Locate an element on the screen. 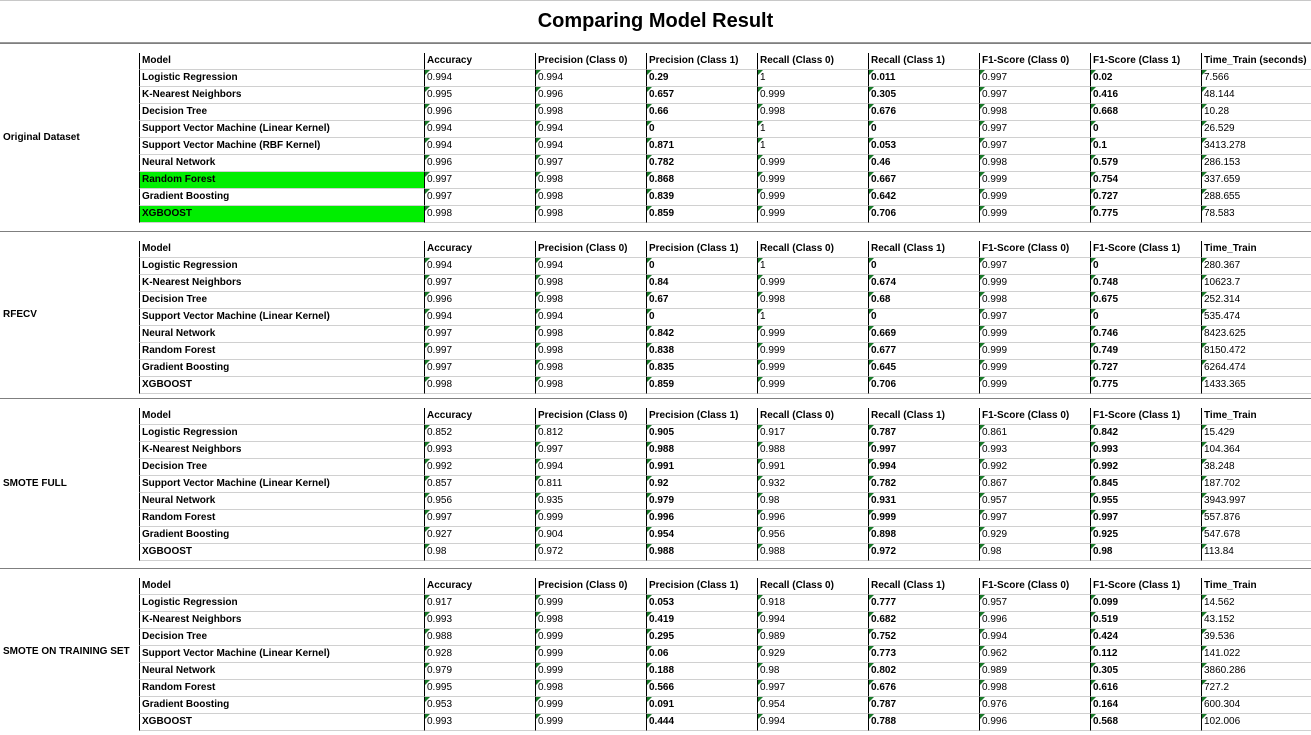  value-cell: 0.675 is located at coordinates (1145, 300).